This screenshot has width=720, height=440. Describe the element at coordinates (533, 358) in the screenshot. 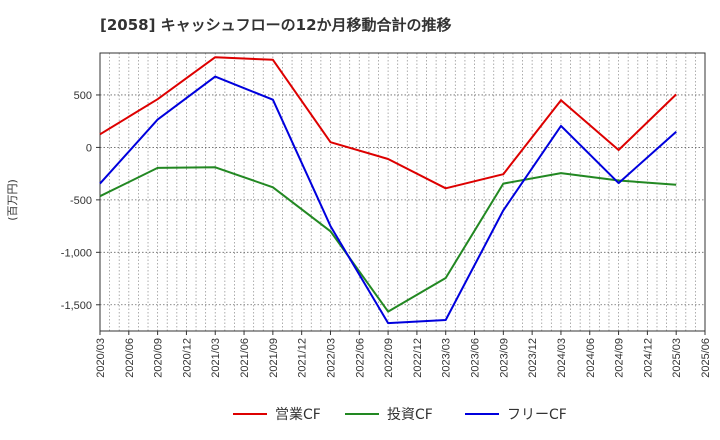

I see `x-tick-label: 2023/12` at that location.